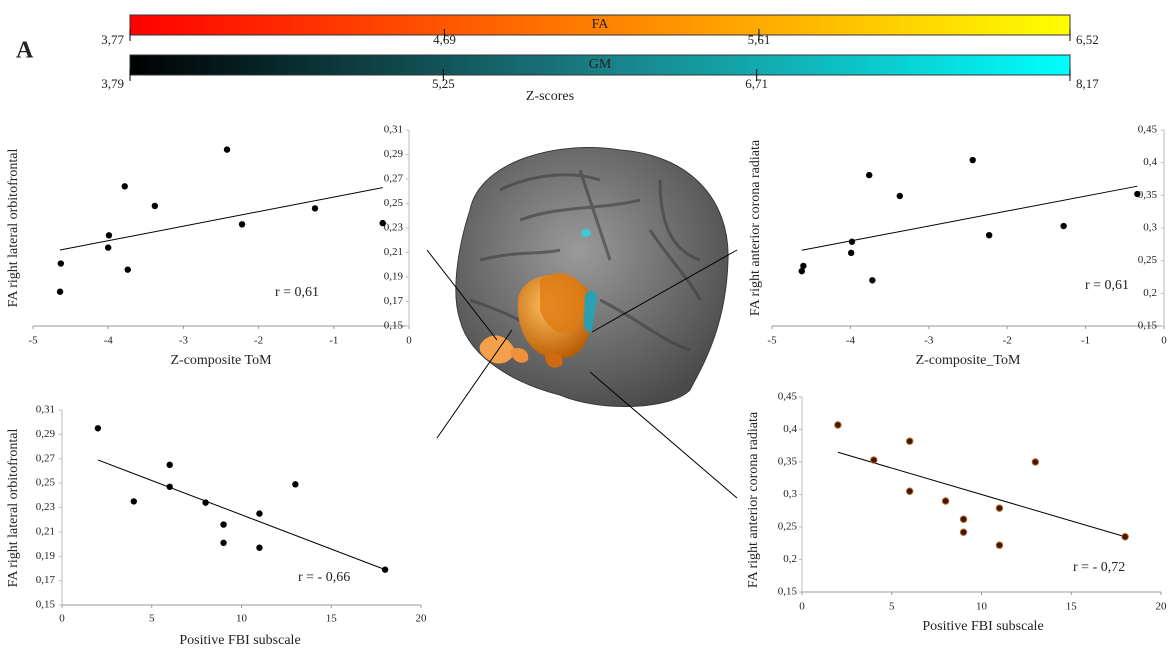 This screenshot has width=1174, height=653. Describe the element at coordinates (112, 83) in the screenshot. I see `colorbar-tick-label: 3,79` at that location.